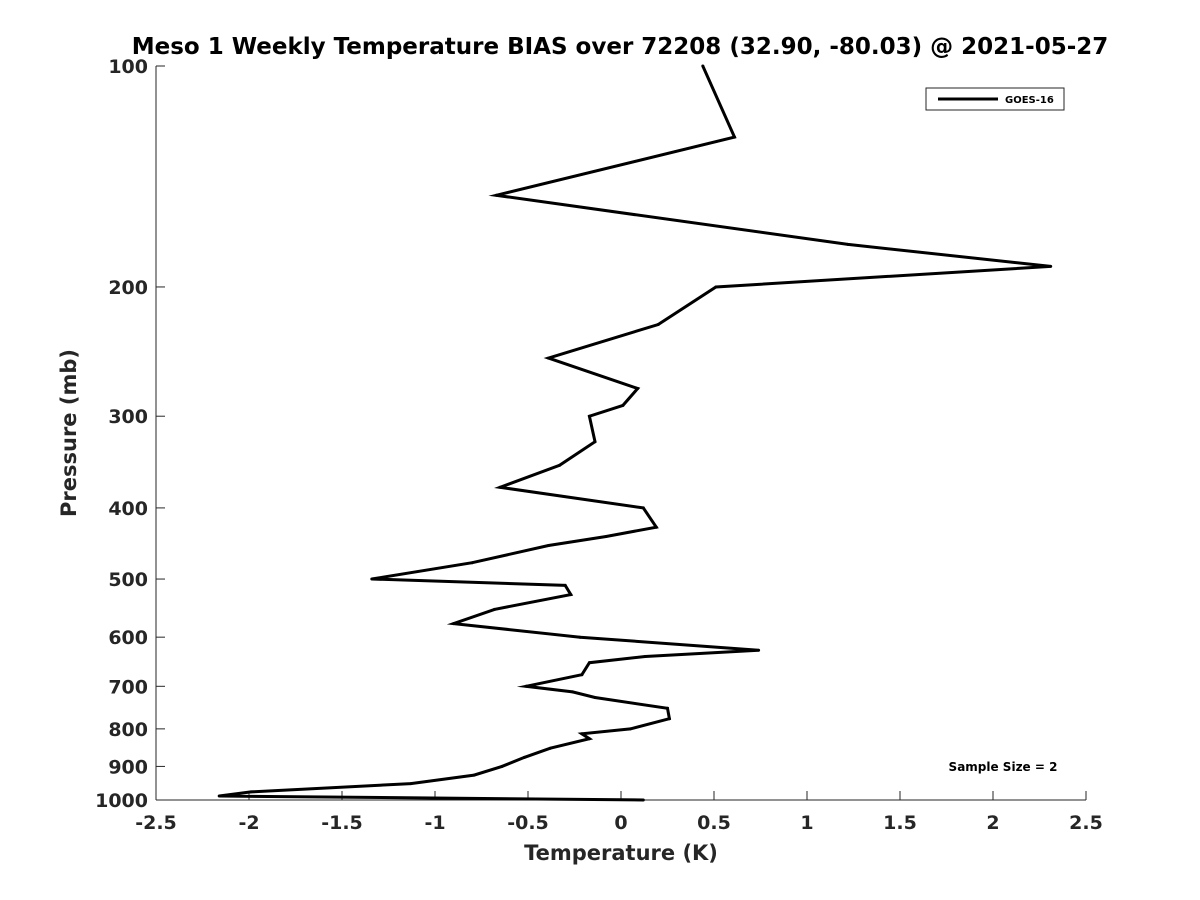  Describe the element at coordinates (900, 823) in the screenshot. I see `x-tick-label: 1.5` at that location.